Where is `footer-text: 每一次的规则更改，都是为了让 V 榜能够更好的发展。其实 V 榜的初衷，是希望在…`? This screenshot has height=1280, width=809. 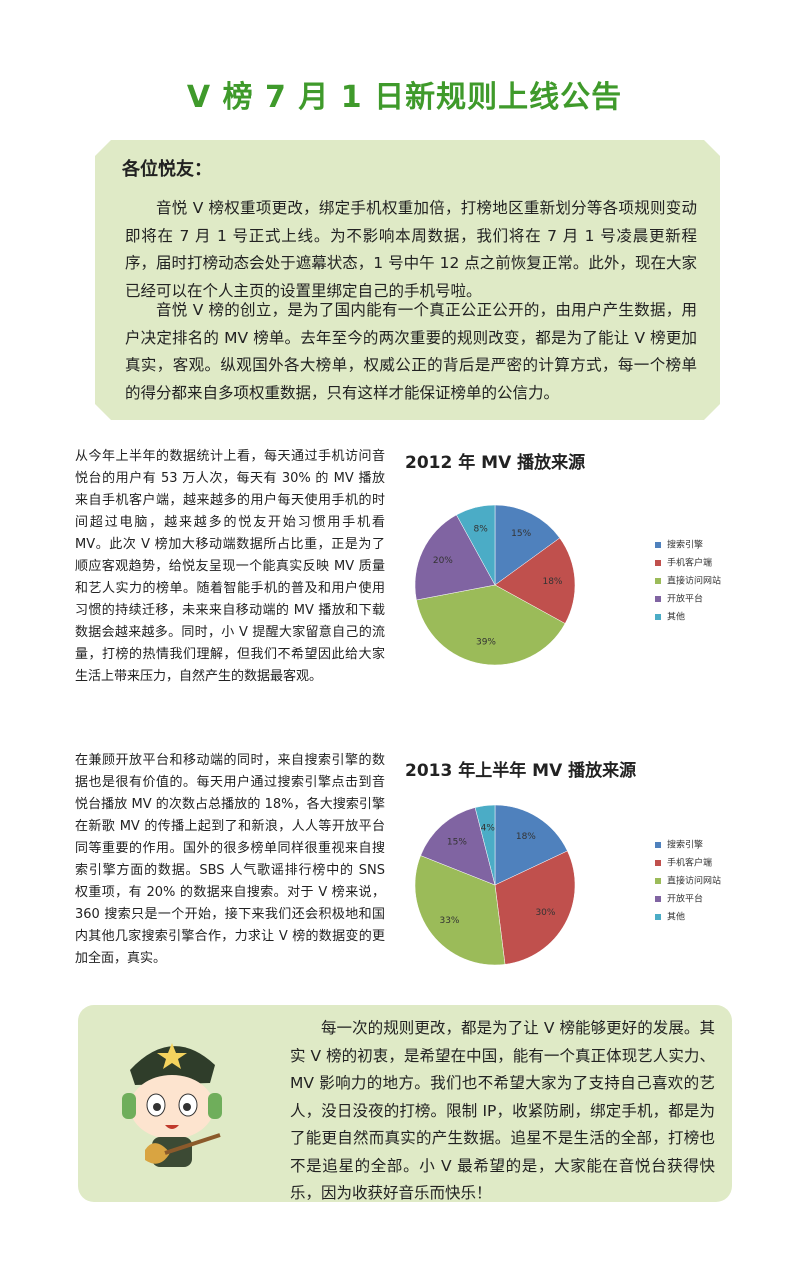
footer-text: 每一次的规则更改，都是为了让 V 榜能够更好的发展。其实 V 榜的初衷，是希望在… is located at coordinates (502, 1110).